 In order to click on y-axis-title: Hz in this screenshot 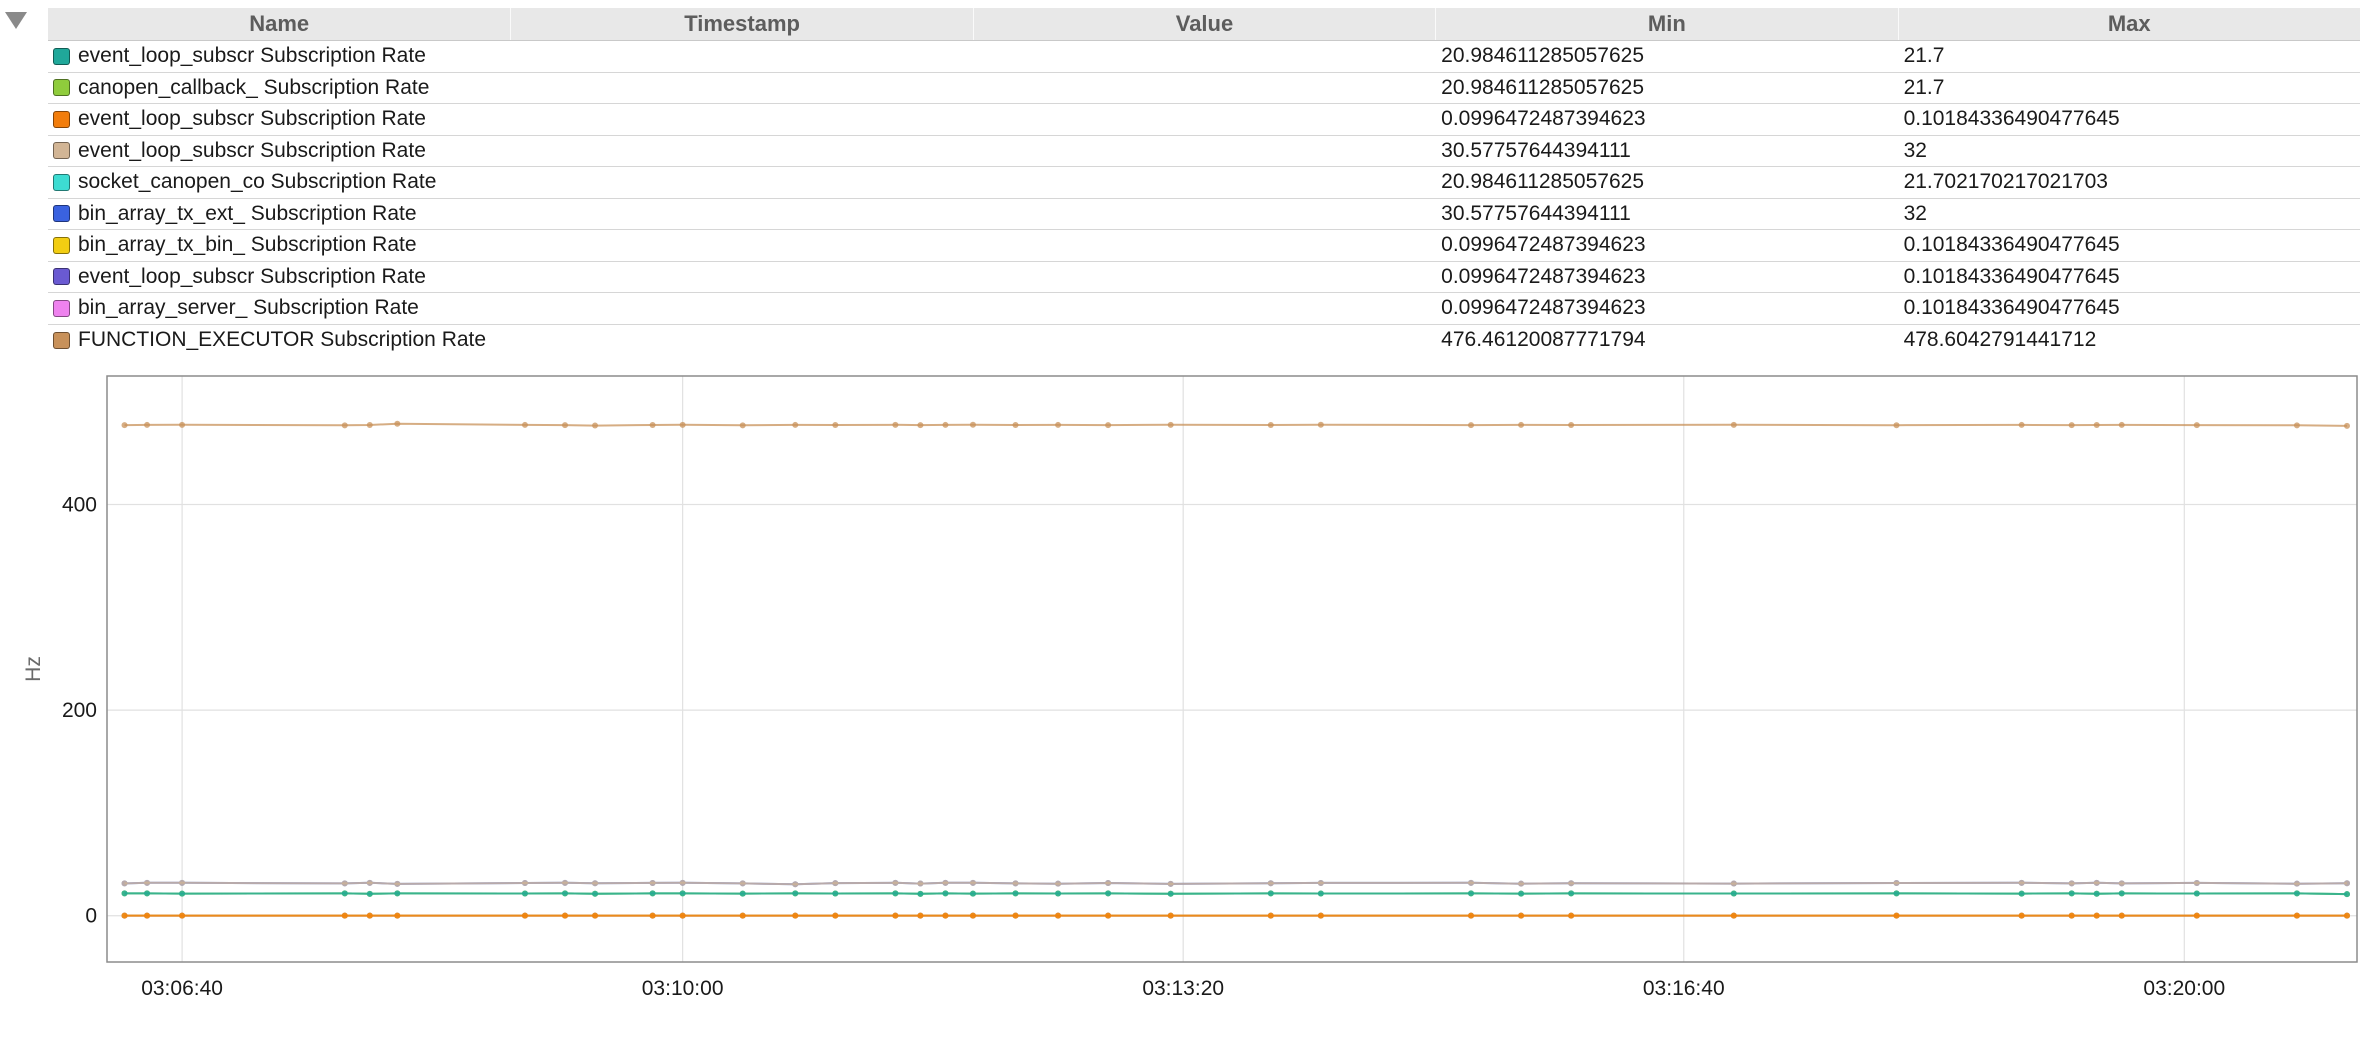, I will do `click(33, 669)`.